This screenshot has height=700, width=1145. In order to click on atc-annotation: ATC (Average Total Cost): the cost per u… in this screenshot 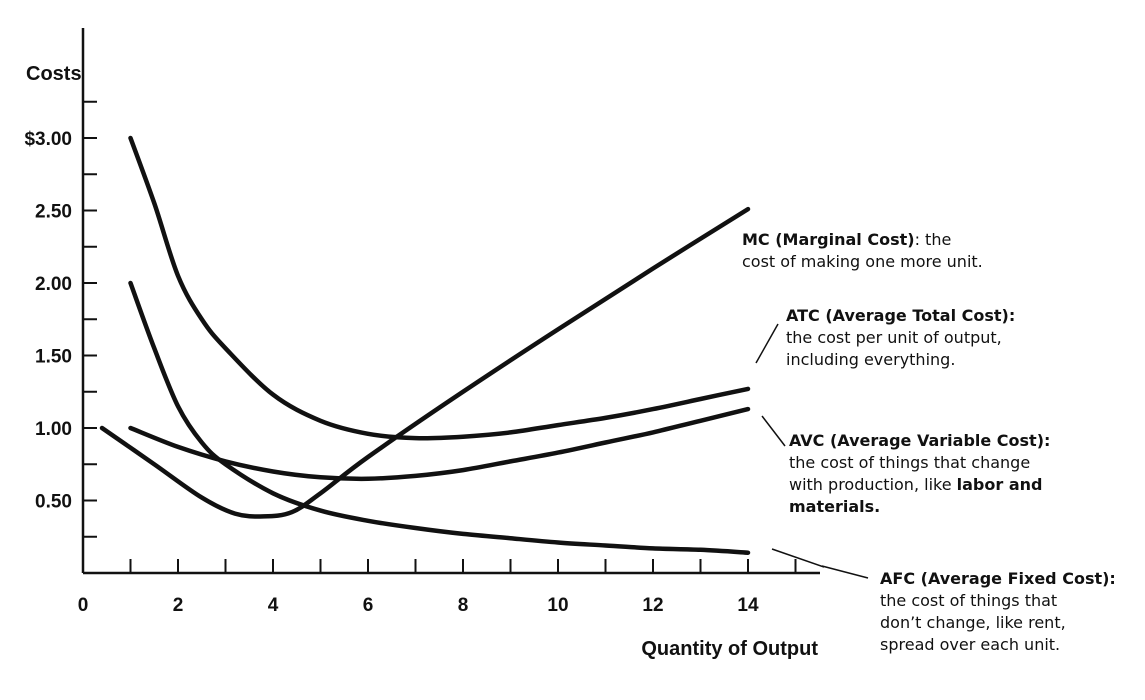, I will do `click(900, 338)`.